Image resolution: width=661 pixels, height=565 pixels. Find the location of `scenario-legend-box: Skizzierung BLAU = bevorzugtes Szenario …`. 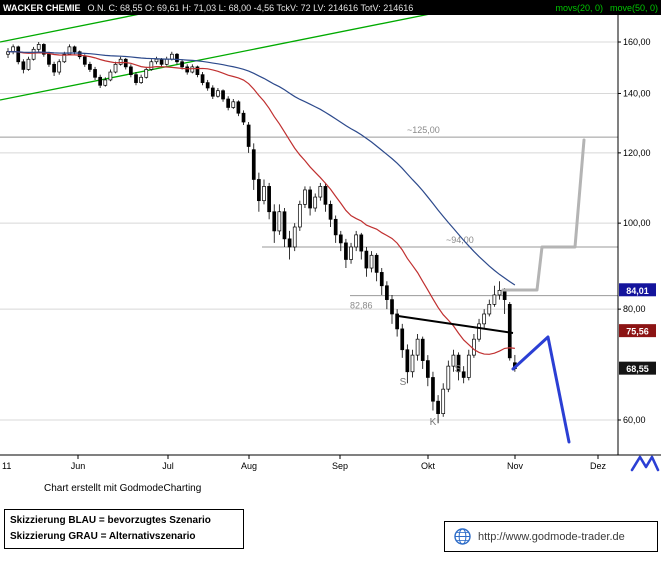

scenario-legend-box: Skizzierung BLAU = bevorzugtes Szenario … is located at coordinates (124, 529).